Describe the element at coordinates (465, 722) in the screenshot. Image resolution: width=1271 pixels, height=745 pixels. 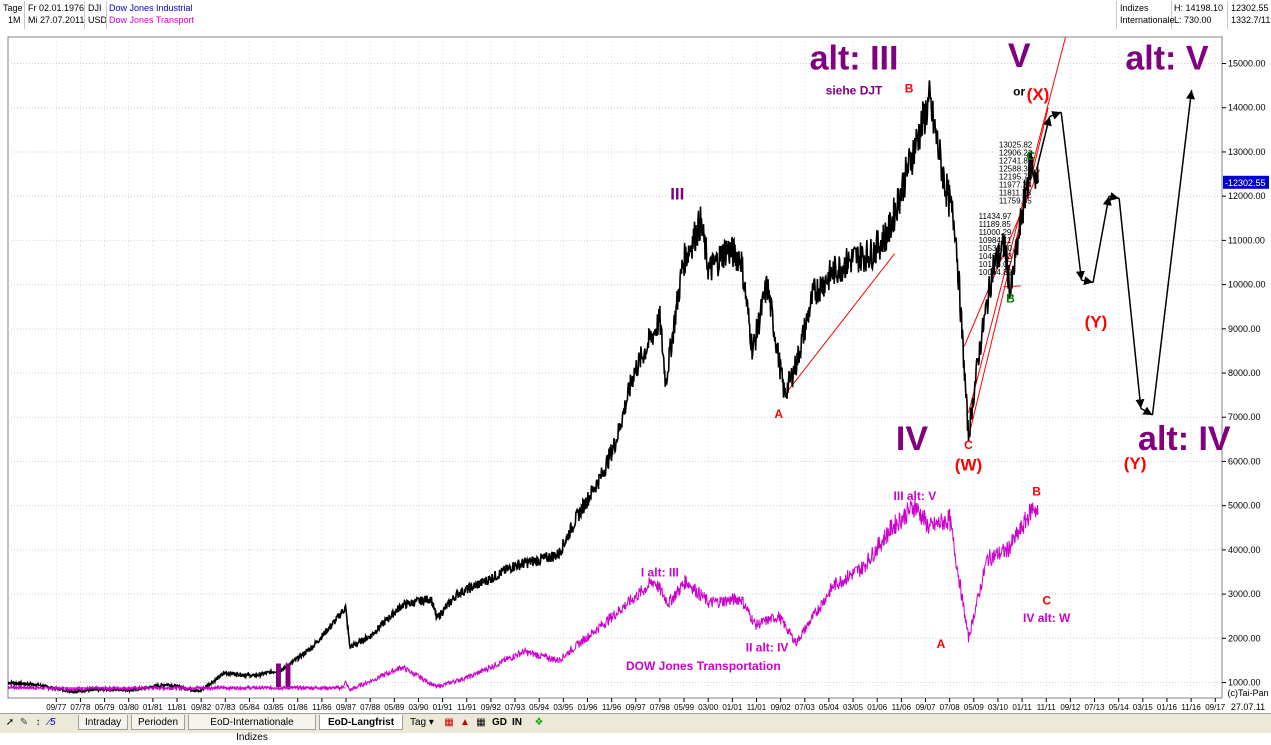
I see `marker-icon: ▲` at that location.